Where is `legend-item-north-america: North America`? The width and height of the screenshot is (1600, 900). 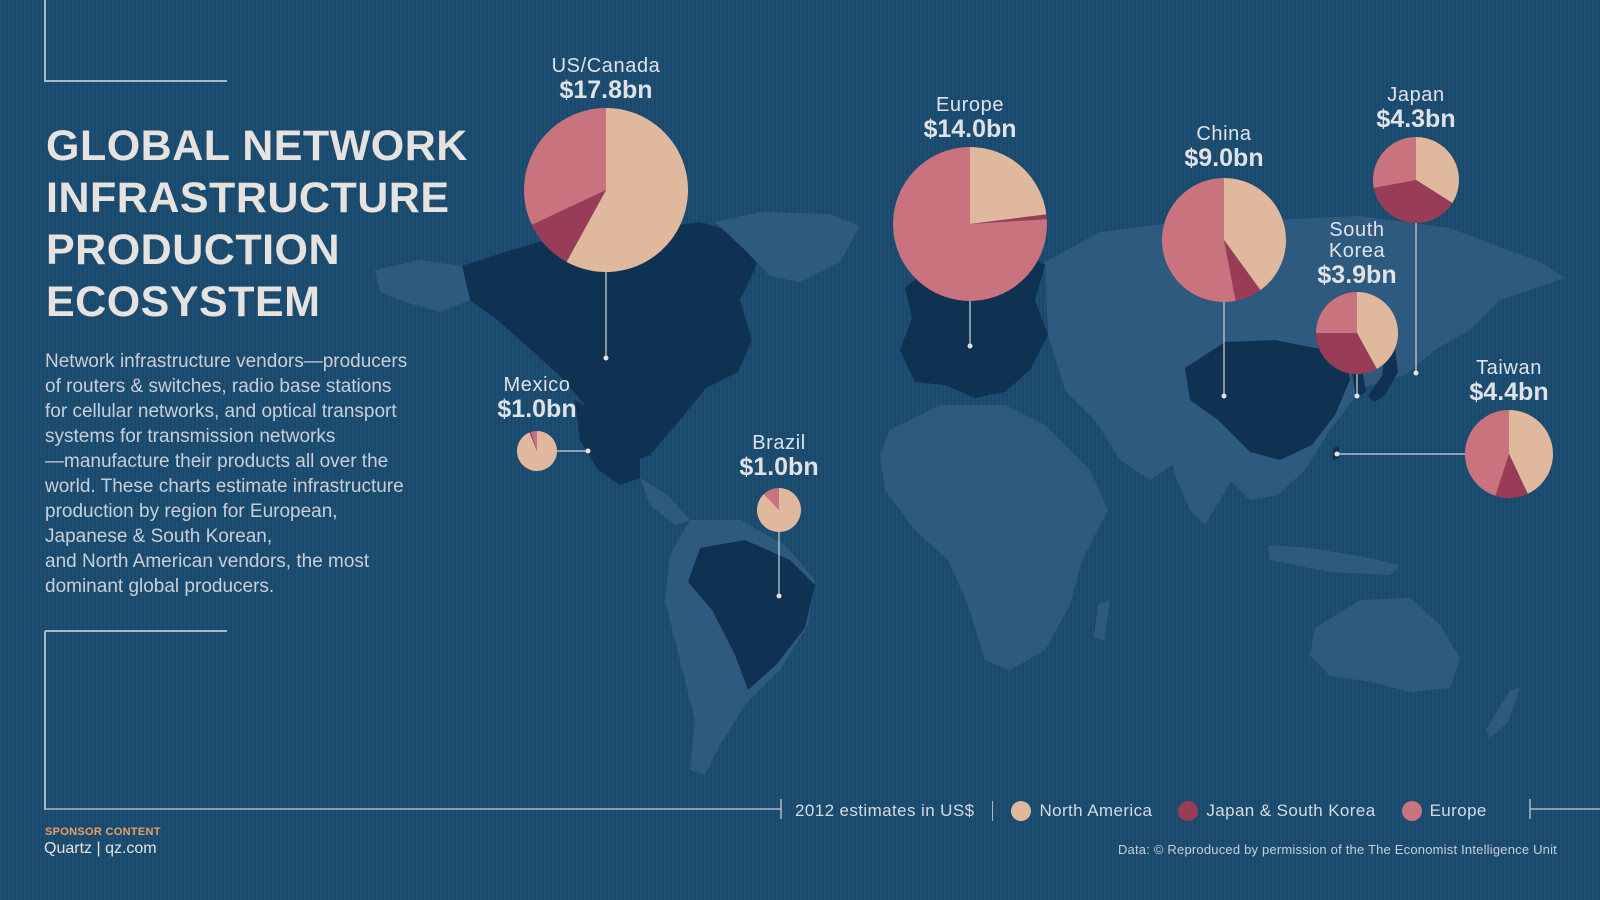
legend-item-north-america: North America is located at coordinates (1081, 811).